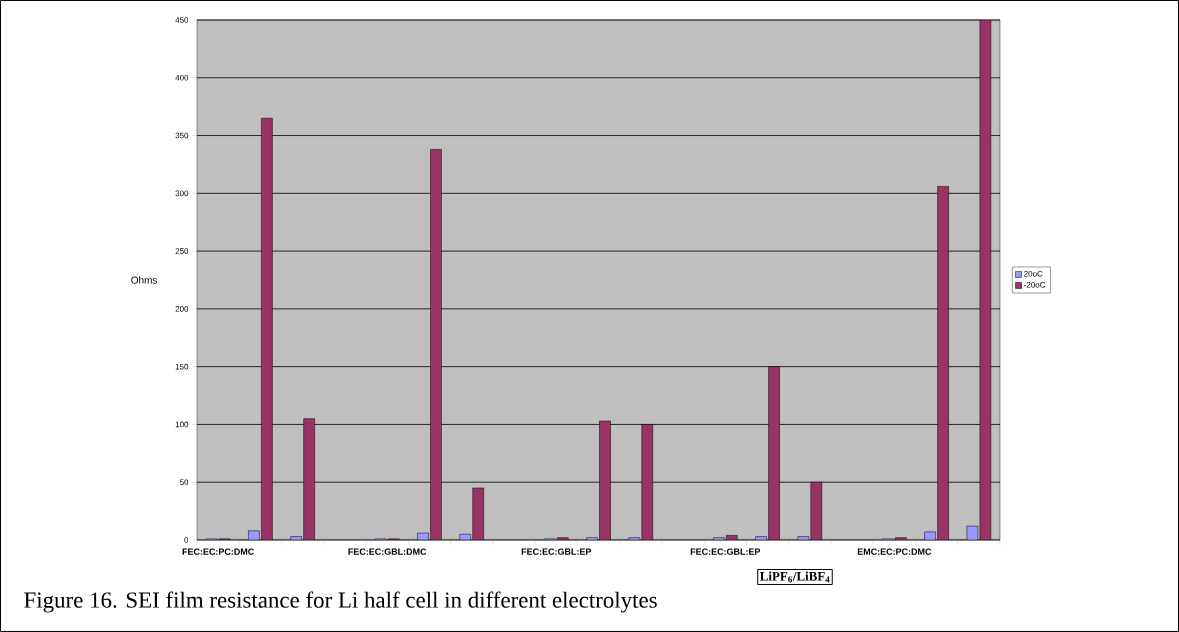  Describe the element at coordinates (387, 551) in the screenshot. I see `x-tick-label: FEC:EC:GBL:DMC` at that location.